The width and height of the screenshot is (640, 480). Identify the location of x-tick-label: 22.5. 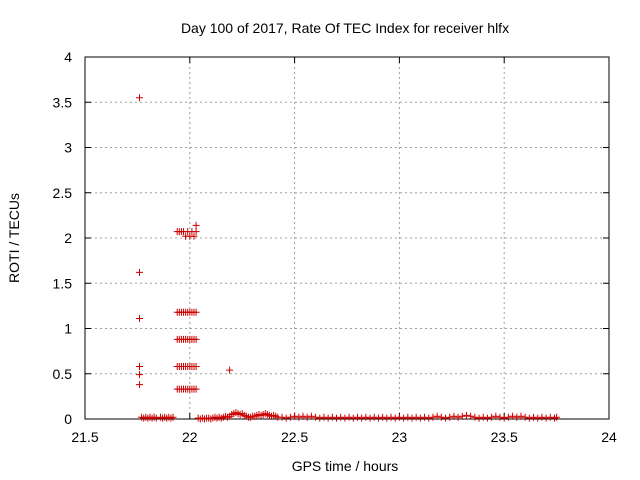
(294, 437).